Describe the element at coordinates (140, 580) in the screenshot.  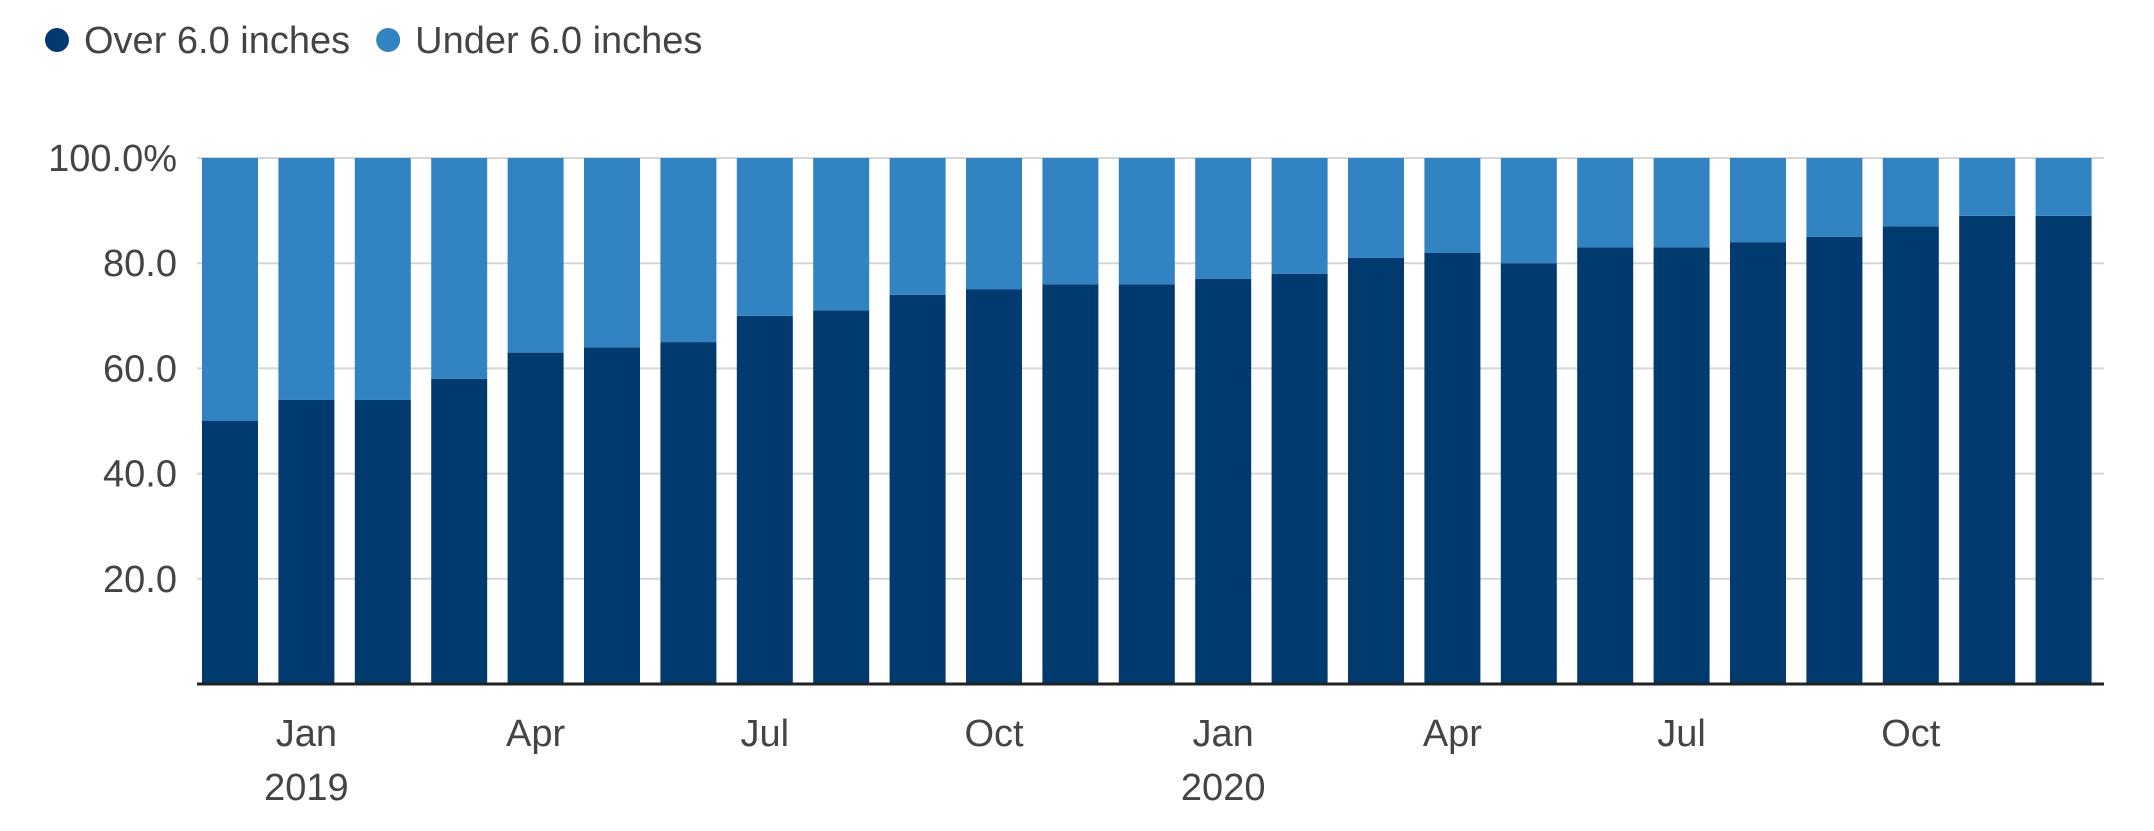
I see `y-tick-label: 20.0` at that location.